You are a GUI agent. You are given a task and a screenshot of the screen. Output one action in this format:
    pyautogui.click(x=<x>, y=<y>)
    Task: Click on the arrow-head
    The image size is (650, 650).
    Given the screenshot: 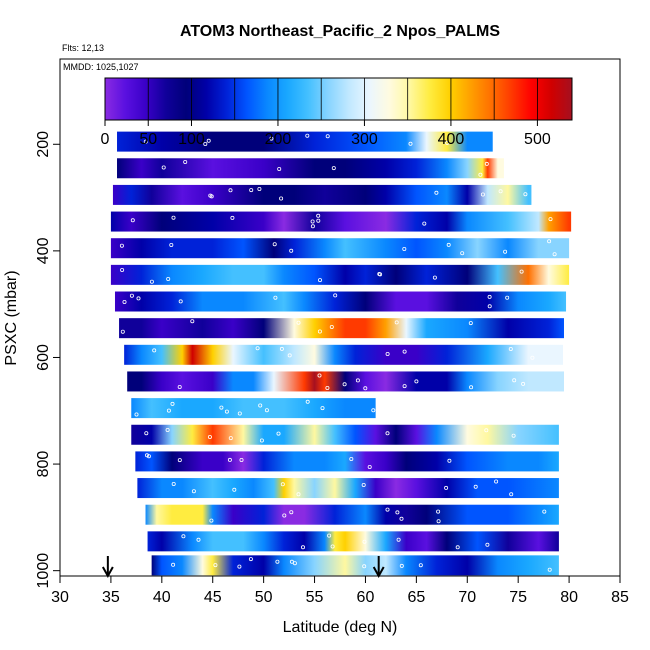 What is the action you would take?
    pyautogui.click(x=107, y=572)
    